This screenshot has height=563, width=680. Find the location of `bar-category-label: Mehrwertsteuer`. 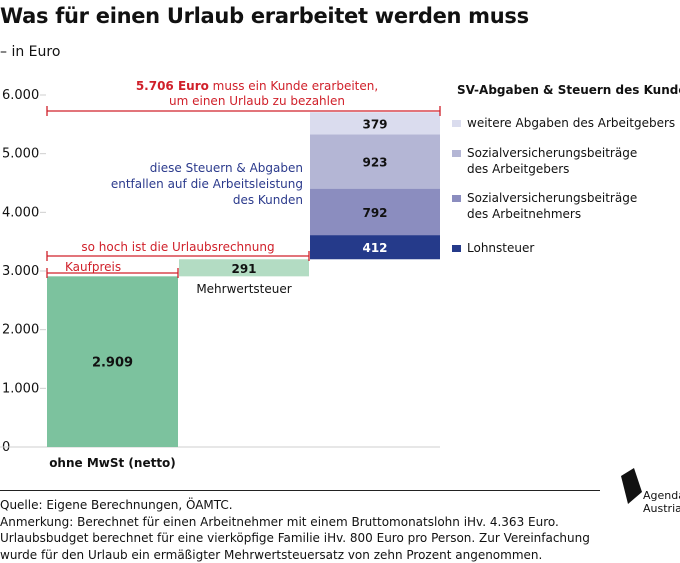

bar-category-label: Mehrwertsteuer is located at coordinates (243, 289).